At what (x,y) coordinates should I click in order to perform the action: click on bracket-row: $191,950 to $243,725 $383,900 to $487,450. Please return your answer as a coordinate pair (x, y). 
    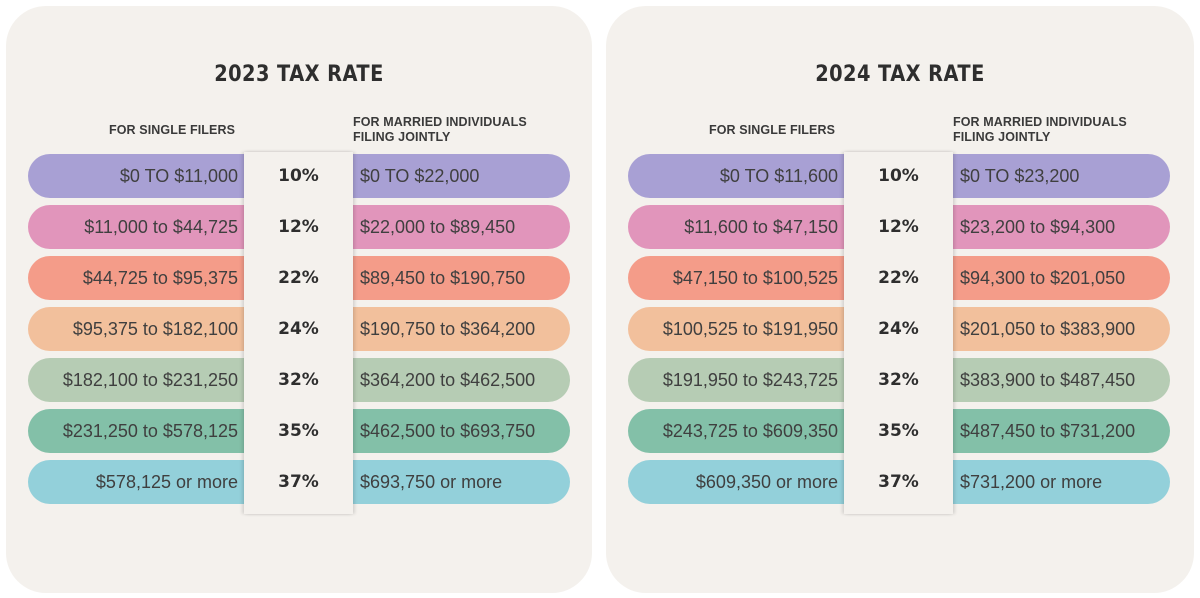
    Looking at the image, I should click on (899, 380).